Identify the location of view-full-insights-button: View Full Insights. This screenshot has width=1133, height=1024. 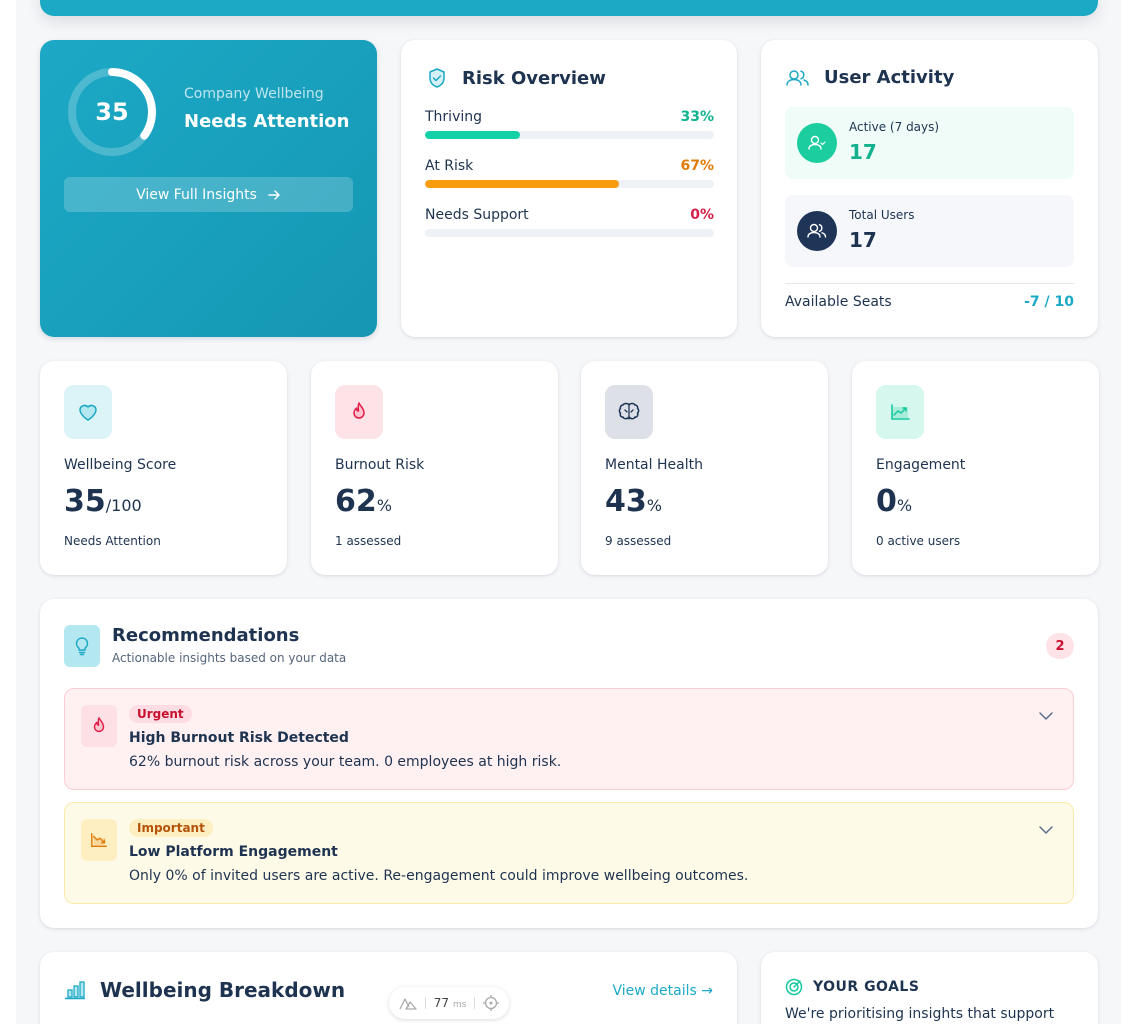
(208, 194).